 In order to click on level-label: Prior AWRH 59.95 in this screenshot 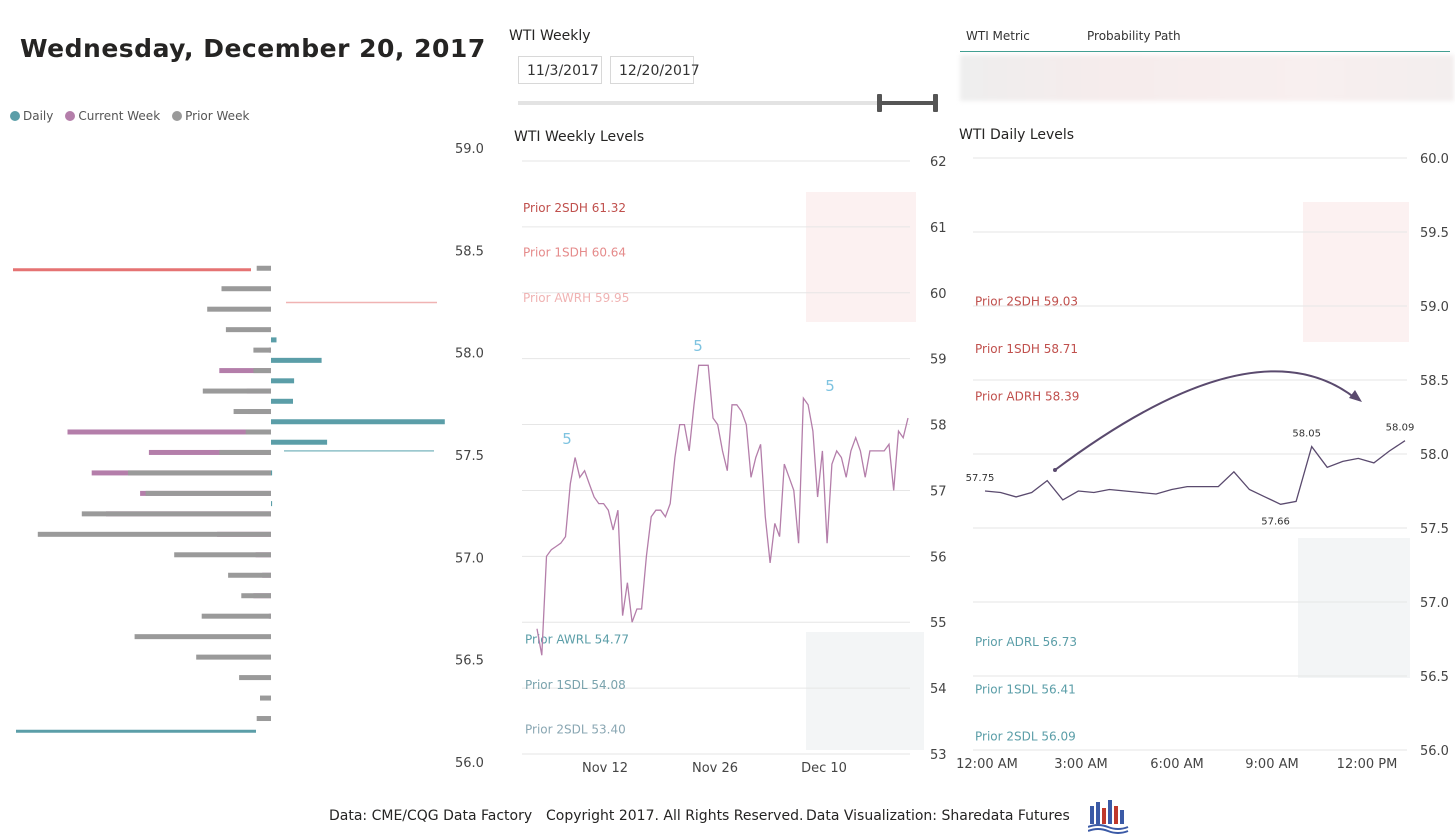, I will do `click(576, 298)`.